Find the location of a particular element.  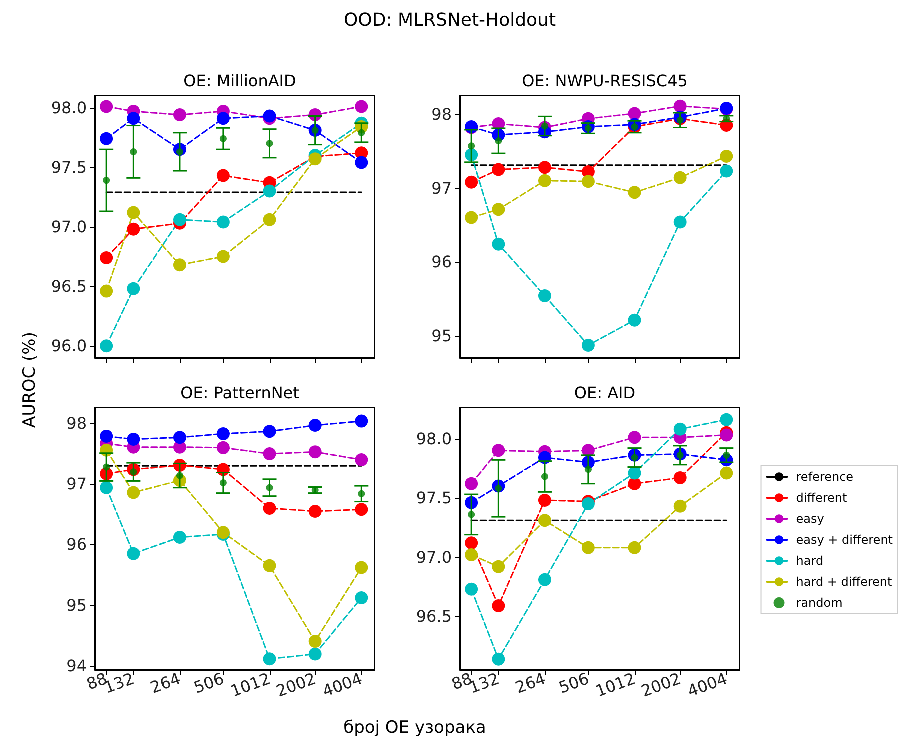

legend-label: easy + different is located at coordinates (845, 540).